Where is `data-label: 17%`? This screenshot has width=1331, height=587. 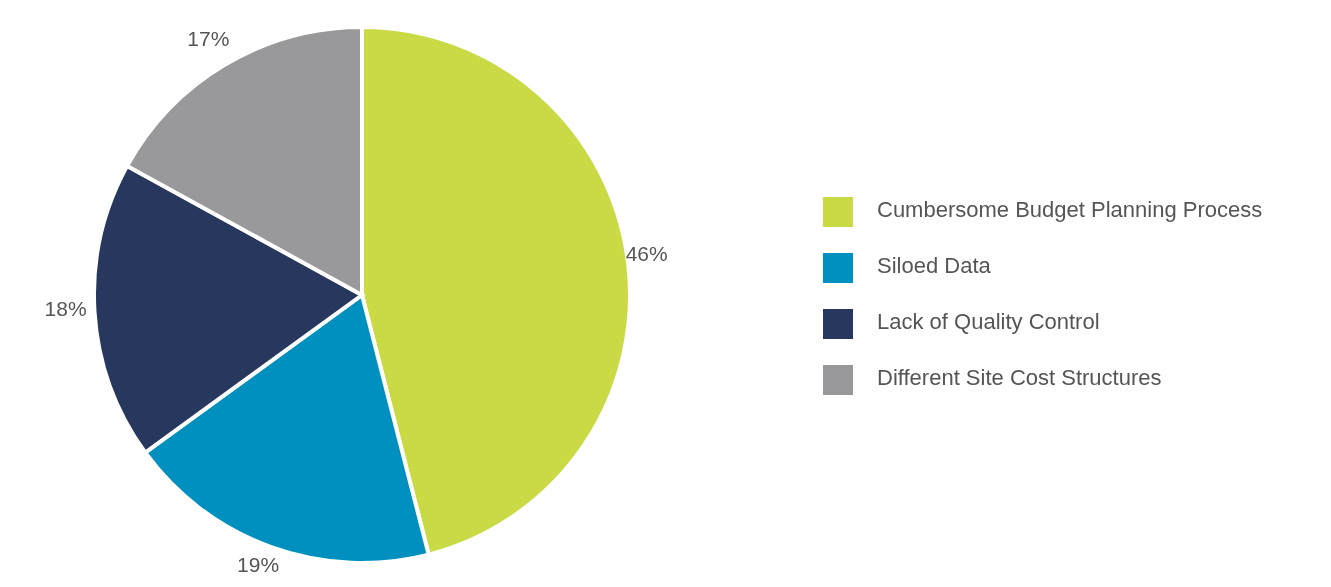
data-label: 17% is located at coordinates (208, 39).